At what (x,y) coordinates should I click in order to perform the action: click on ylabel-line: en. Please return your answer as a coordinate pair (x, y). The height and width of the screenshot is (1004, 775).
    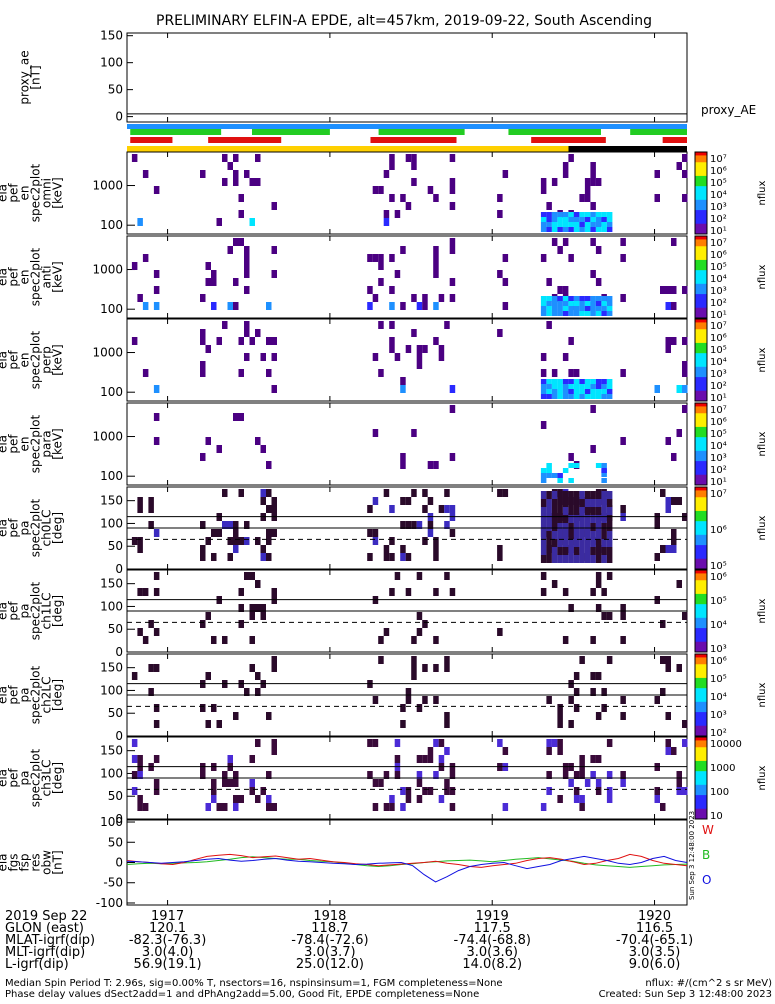
    Looking at the image, I should click on (25, 277).